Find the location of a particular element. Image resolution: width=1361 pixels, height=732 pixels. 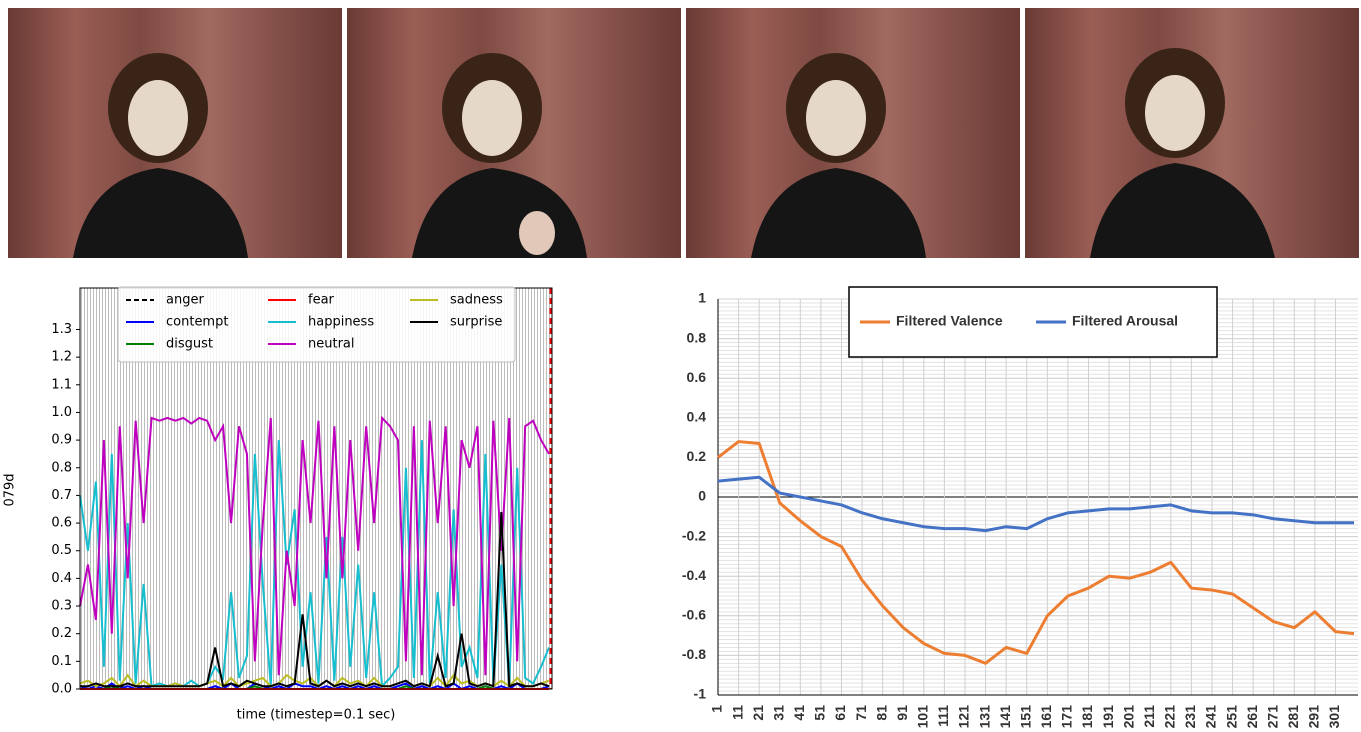

x-axis-label: time (timestep=0.1 sec) is located at coordinates (316, 715).